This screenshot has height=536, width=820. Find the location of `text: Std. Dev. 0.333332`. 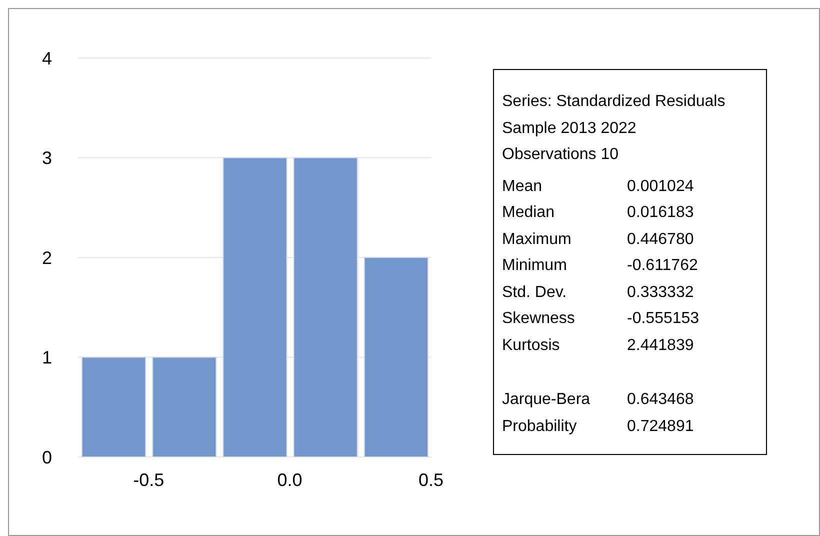

text: Std. Dev. 0.333332 is located at coordinates (598, 292).